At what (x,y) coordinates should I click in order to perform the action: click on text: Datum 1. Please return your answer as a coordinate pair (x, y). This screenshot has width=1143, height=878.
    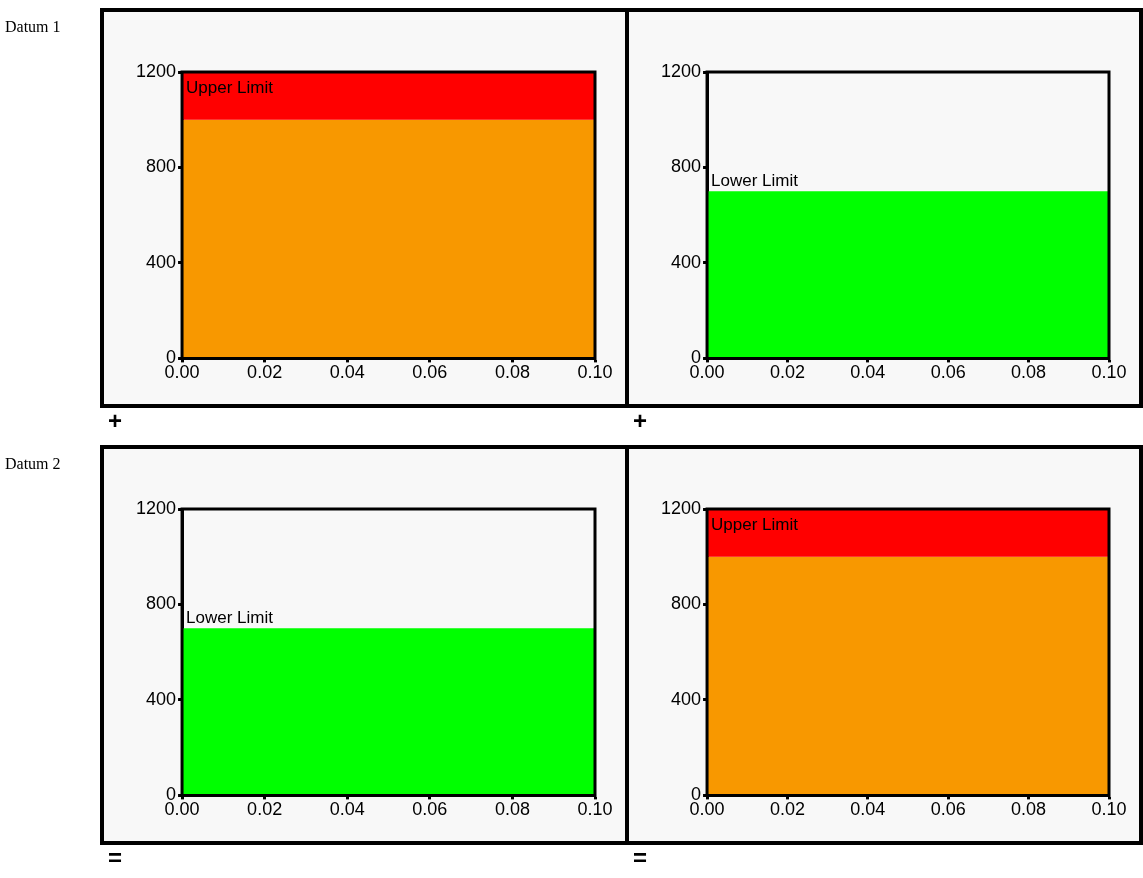
    Looking at the image, I should click on (33, 27).